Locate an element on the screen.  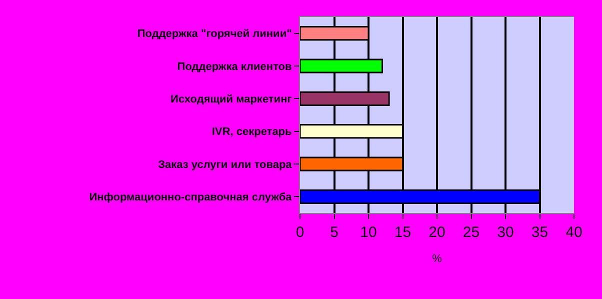
y-tick-label: Исходящий маркетинг is located at coordinates (231, 100).